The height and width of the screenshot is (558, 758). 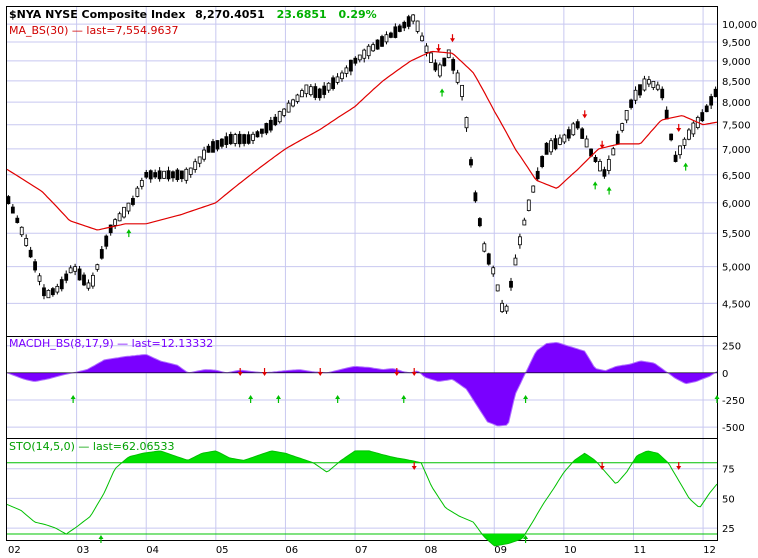 What do you see at coordinates (91, 446) in the screenshot?
I see `sto-legend: STO(14,5,0) — last=62.06533` at bounding box center [91, 446].